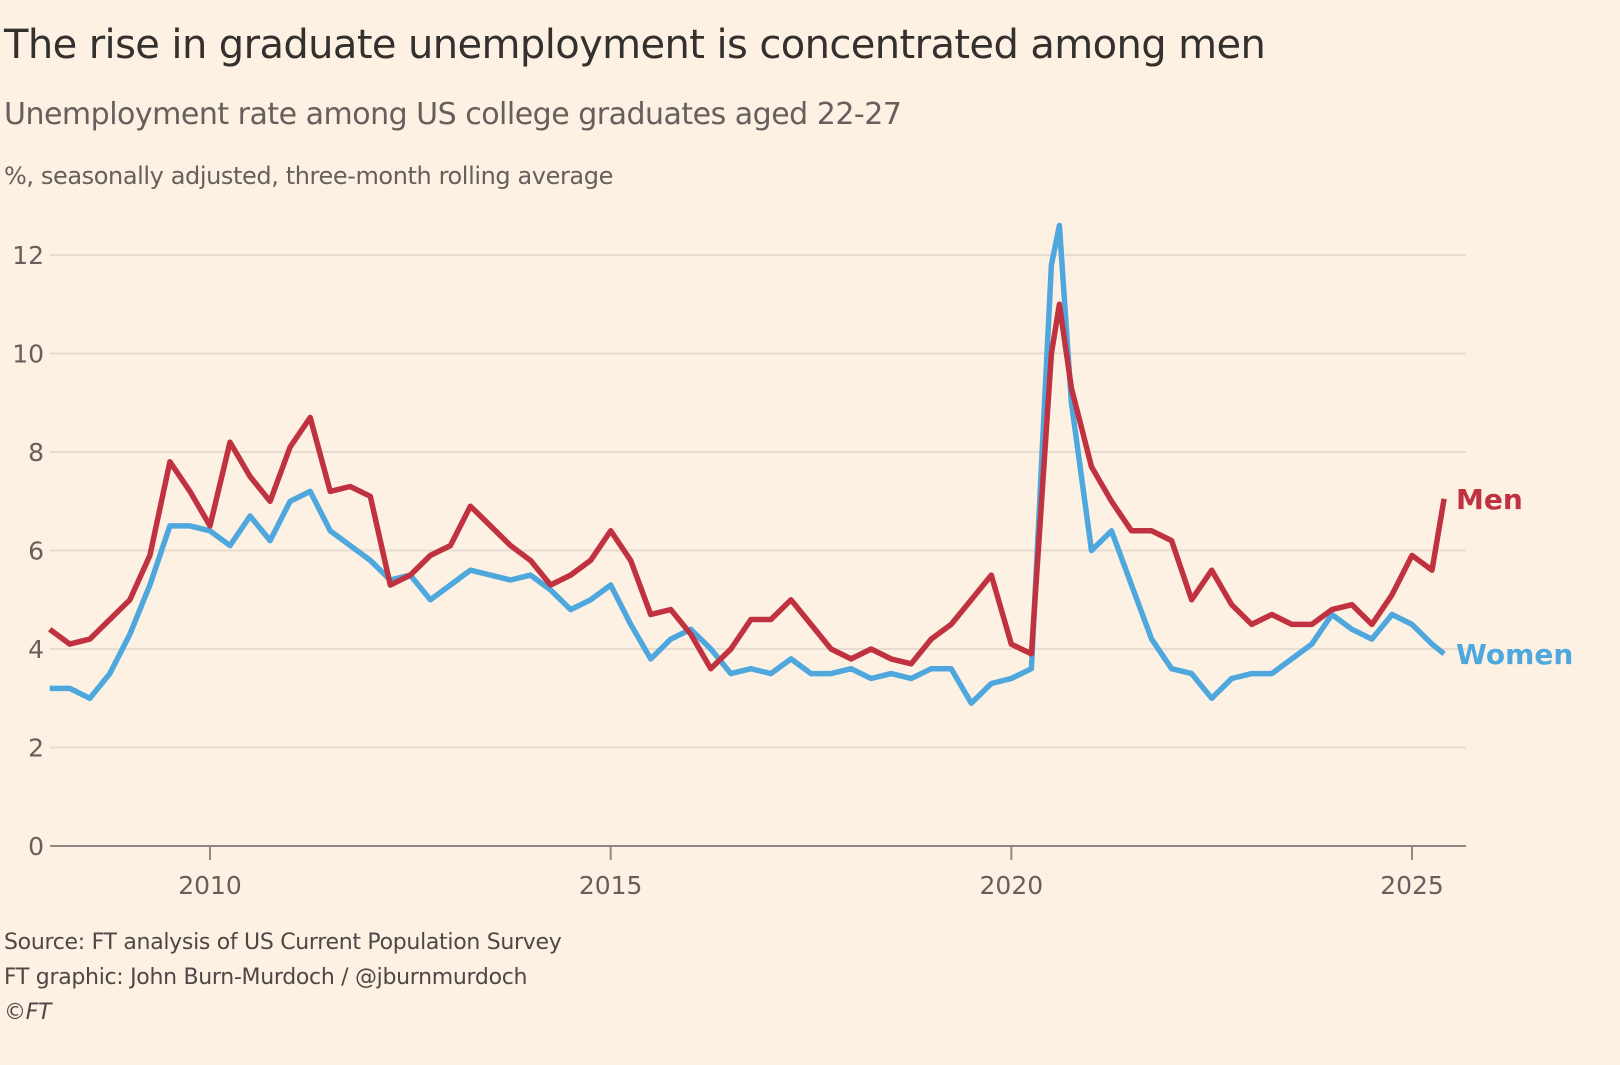 The width and height of the screenshot is (1620, 1065). What do you see at coordinates (1412, 885) in the screenshot?
I see `x-tick-label: 2025` at bounding box center [1412, 885].